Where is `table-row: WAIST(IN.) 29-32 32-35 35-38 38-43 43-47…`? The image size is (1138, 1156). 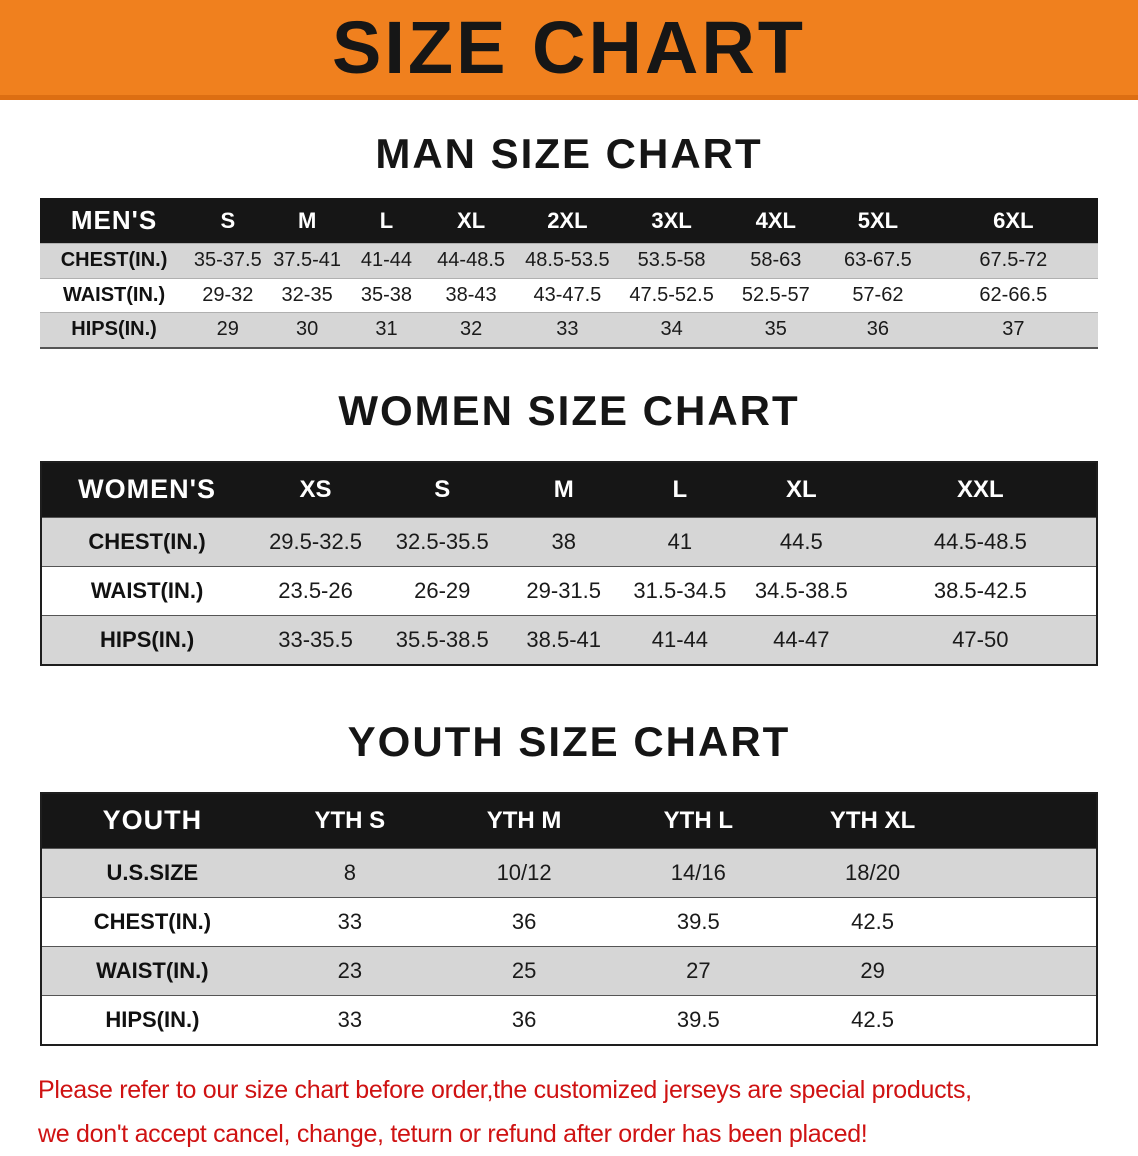
table-row: WAIST(IN.) 29-32 32-35 35-38 38-43 43-47… is located at coordinates (569, 295).